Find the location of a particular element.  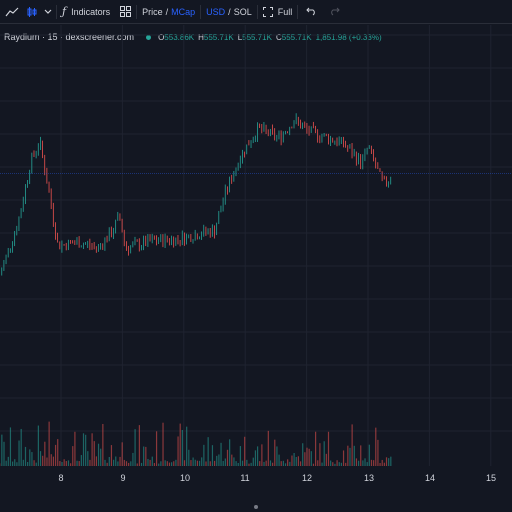

usd-label: USD is located at coordinates (216, 11).